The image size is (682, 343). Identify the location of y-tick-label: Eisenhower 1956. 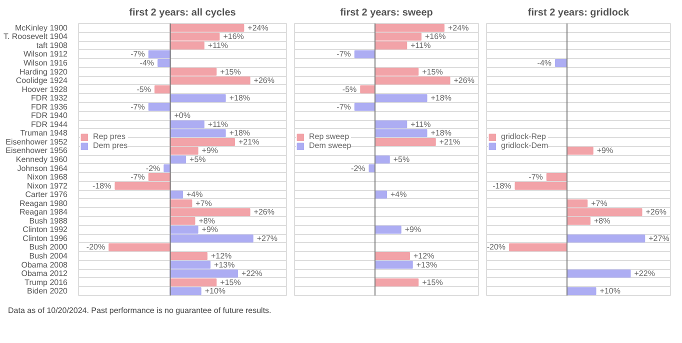
(37, 151).